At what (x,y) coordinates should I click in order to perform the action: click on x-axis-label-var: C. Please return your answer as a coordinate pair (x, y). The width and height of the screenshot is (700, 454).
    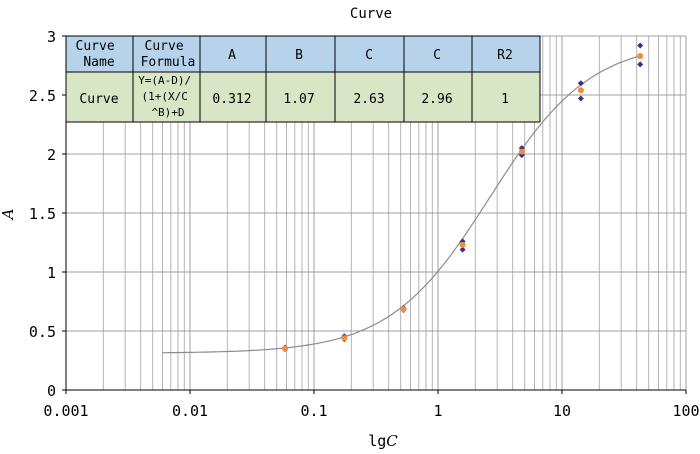
    Looking at the image, I should click on (392, 441).